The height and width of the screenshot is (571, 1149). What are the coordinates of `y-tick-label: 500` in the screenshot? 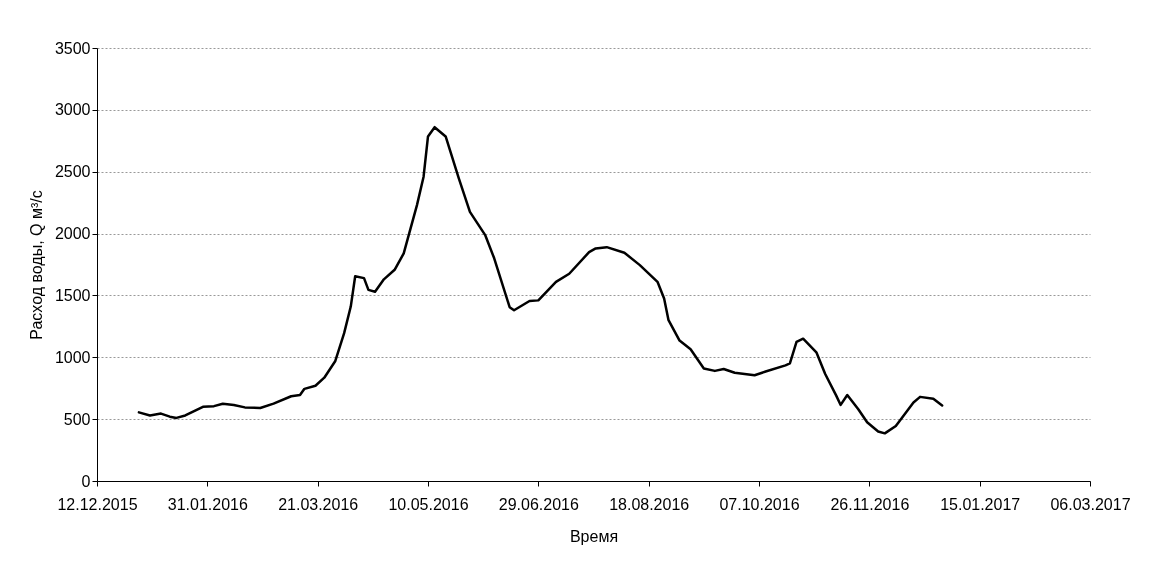 It's located at (77, 419).